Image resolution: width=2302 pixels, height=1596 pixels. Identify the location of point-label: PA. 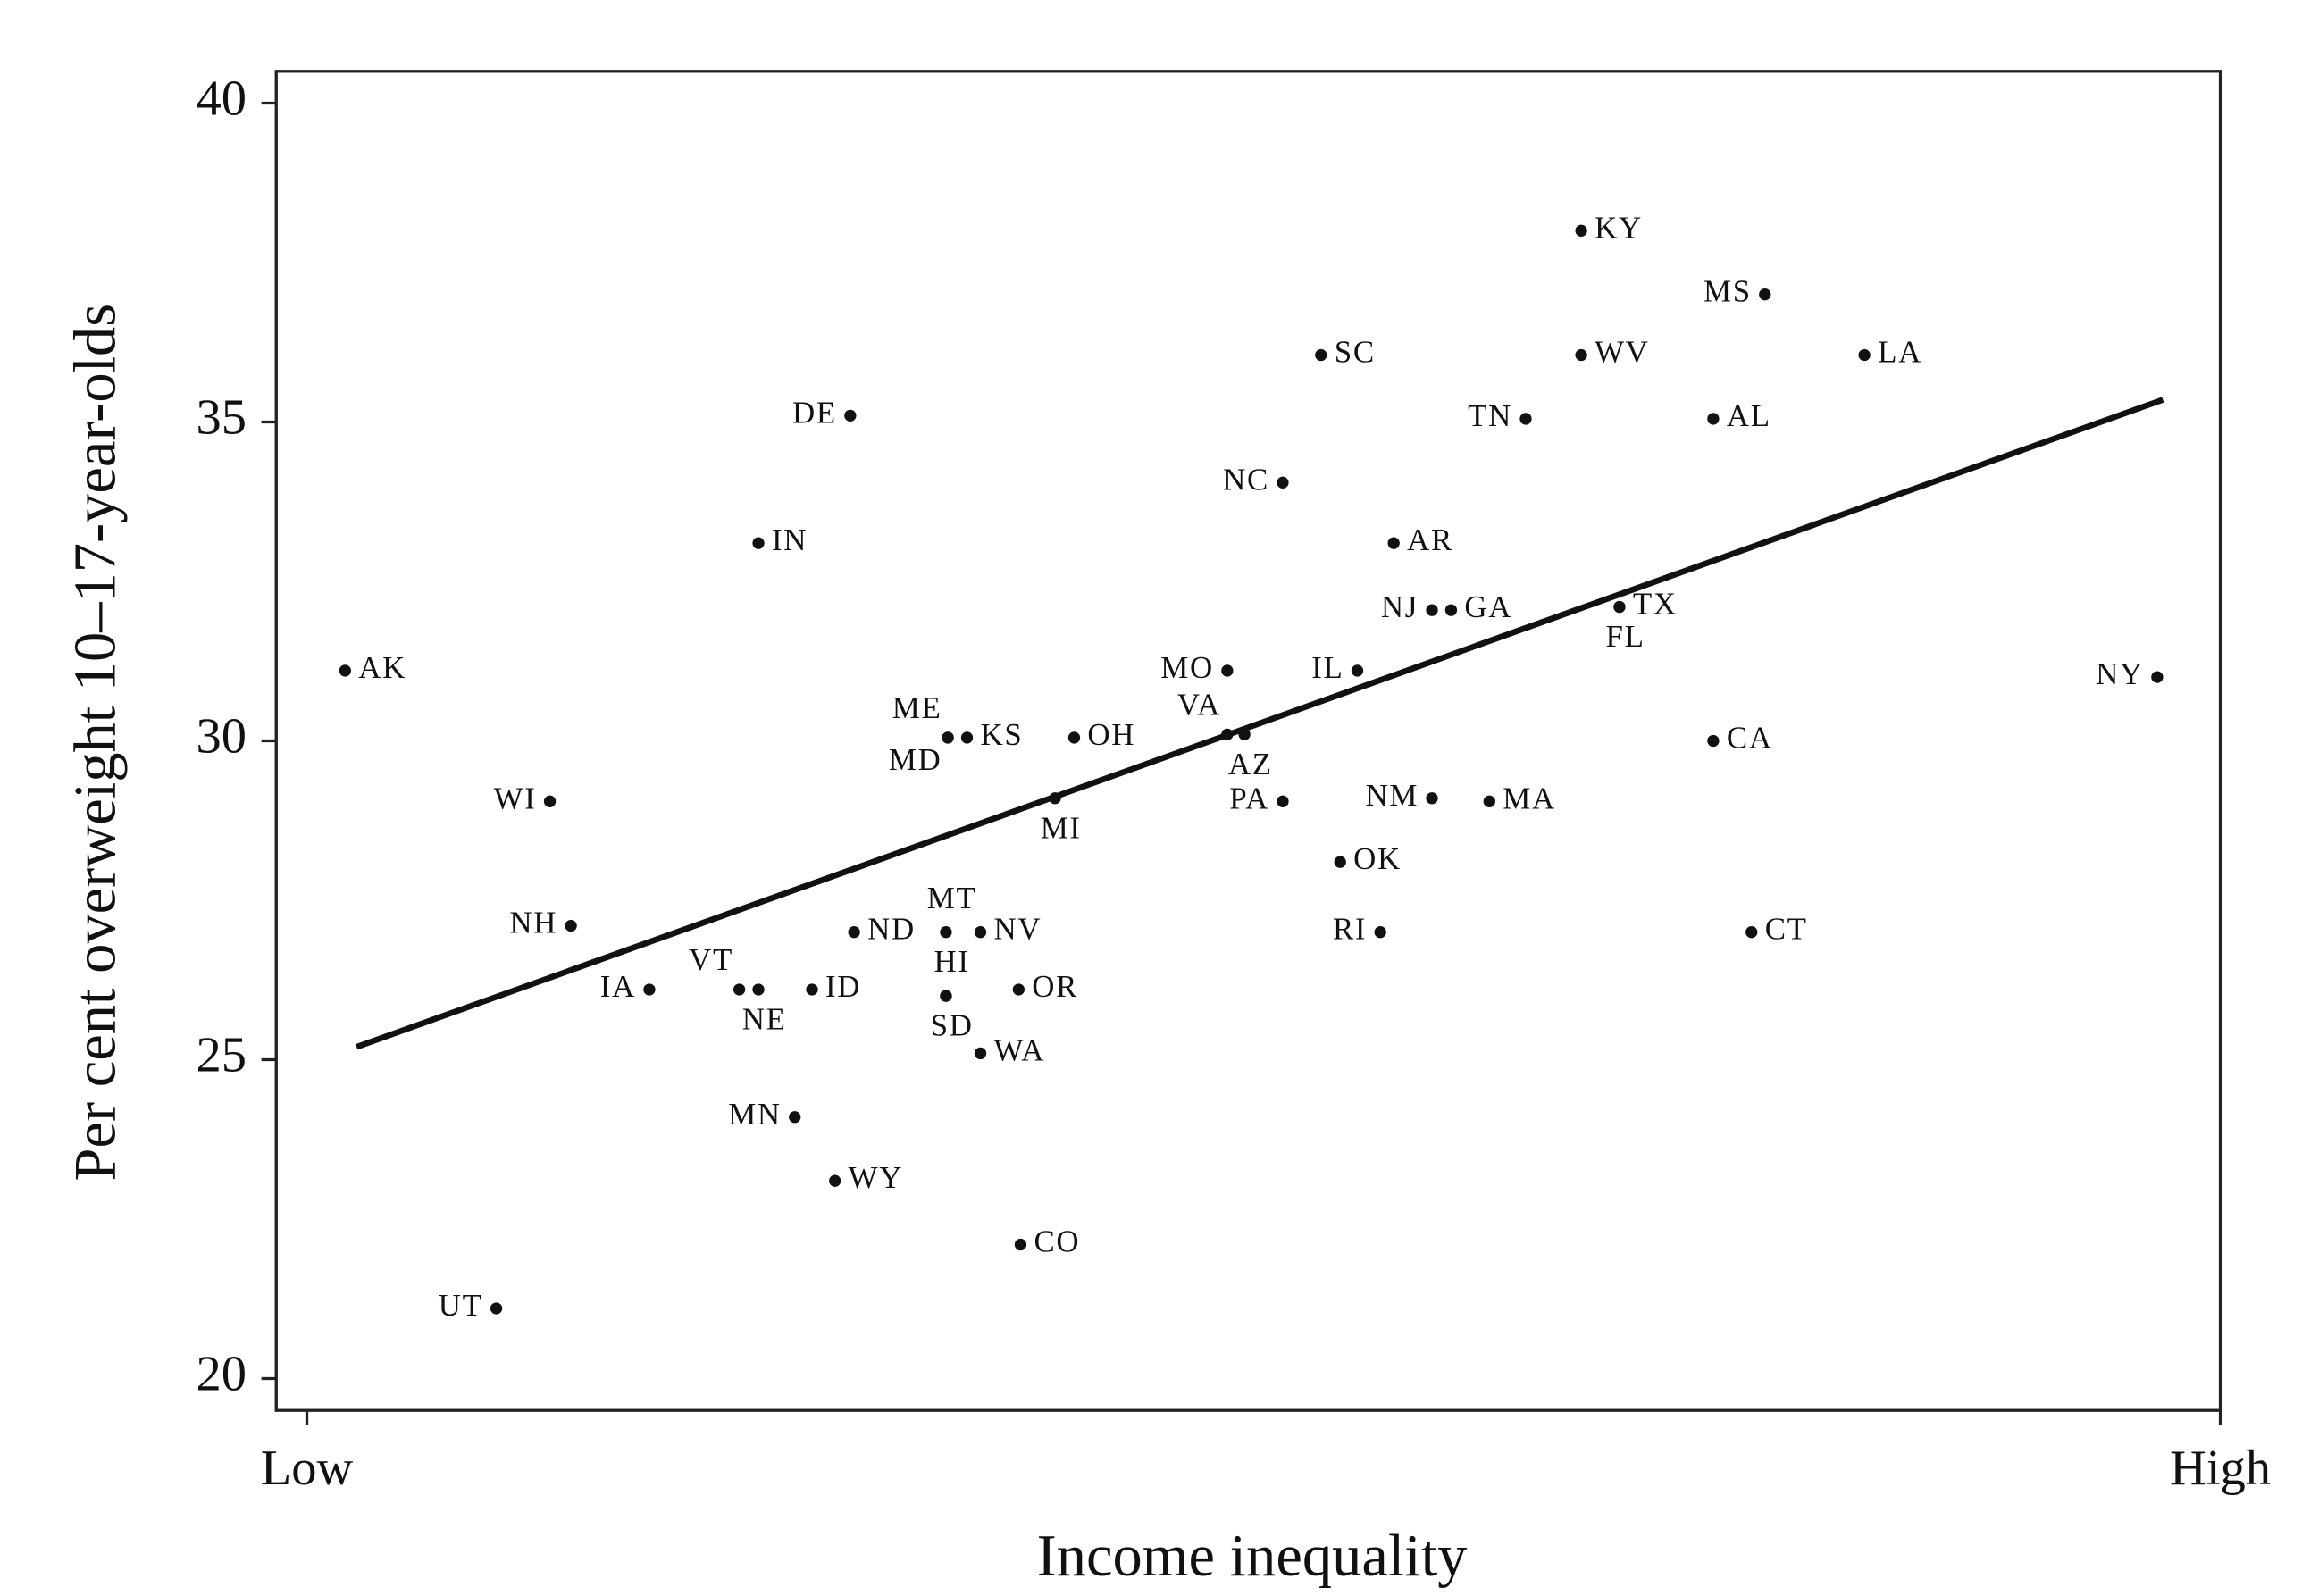
(1249, 798).